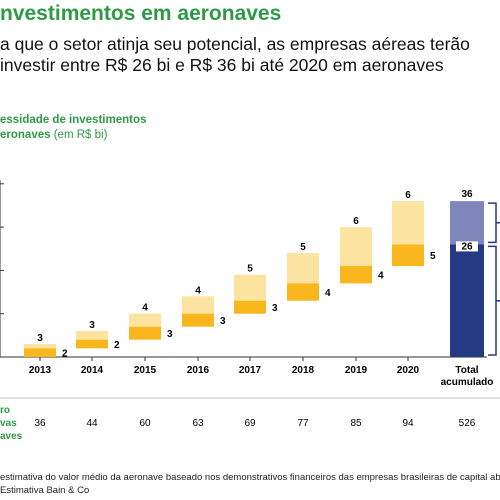  I want to click on x-tick-label: 2020, so click(408, 370).